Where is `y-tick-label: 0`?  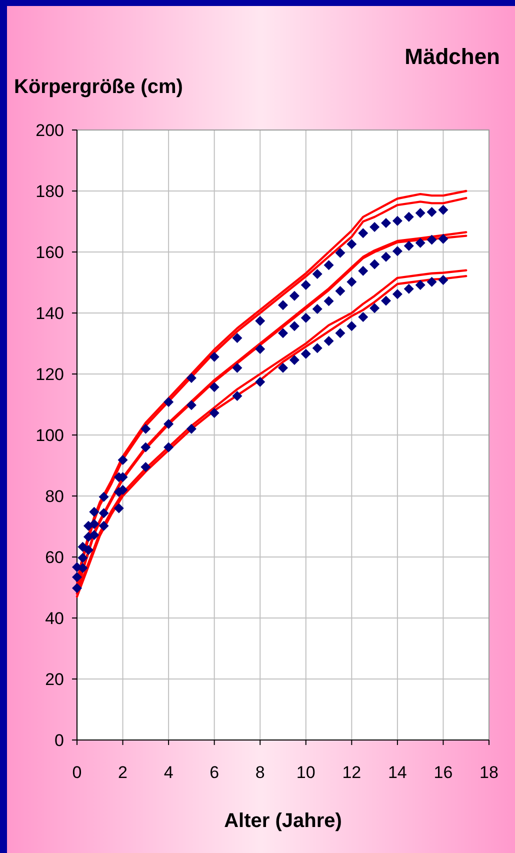
y-tick-label: 0 is located at coordinates (59, 740).